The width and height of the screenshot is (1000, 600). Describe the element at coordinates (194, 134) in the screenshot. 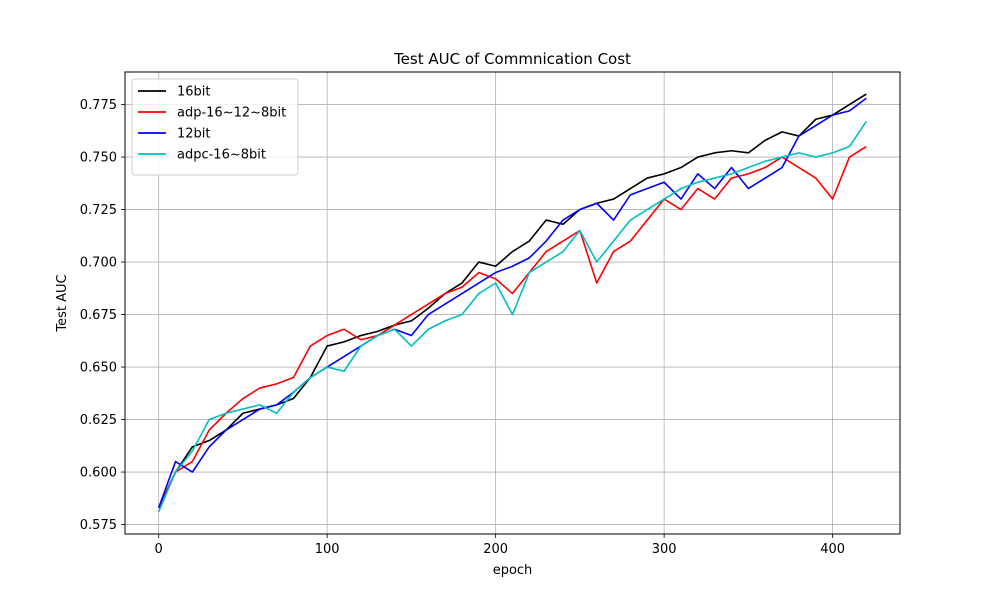

I see `legend-label: 12bit` at that location.